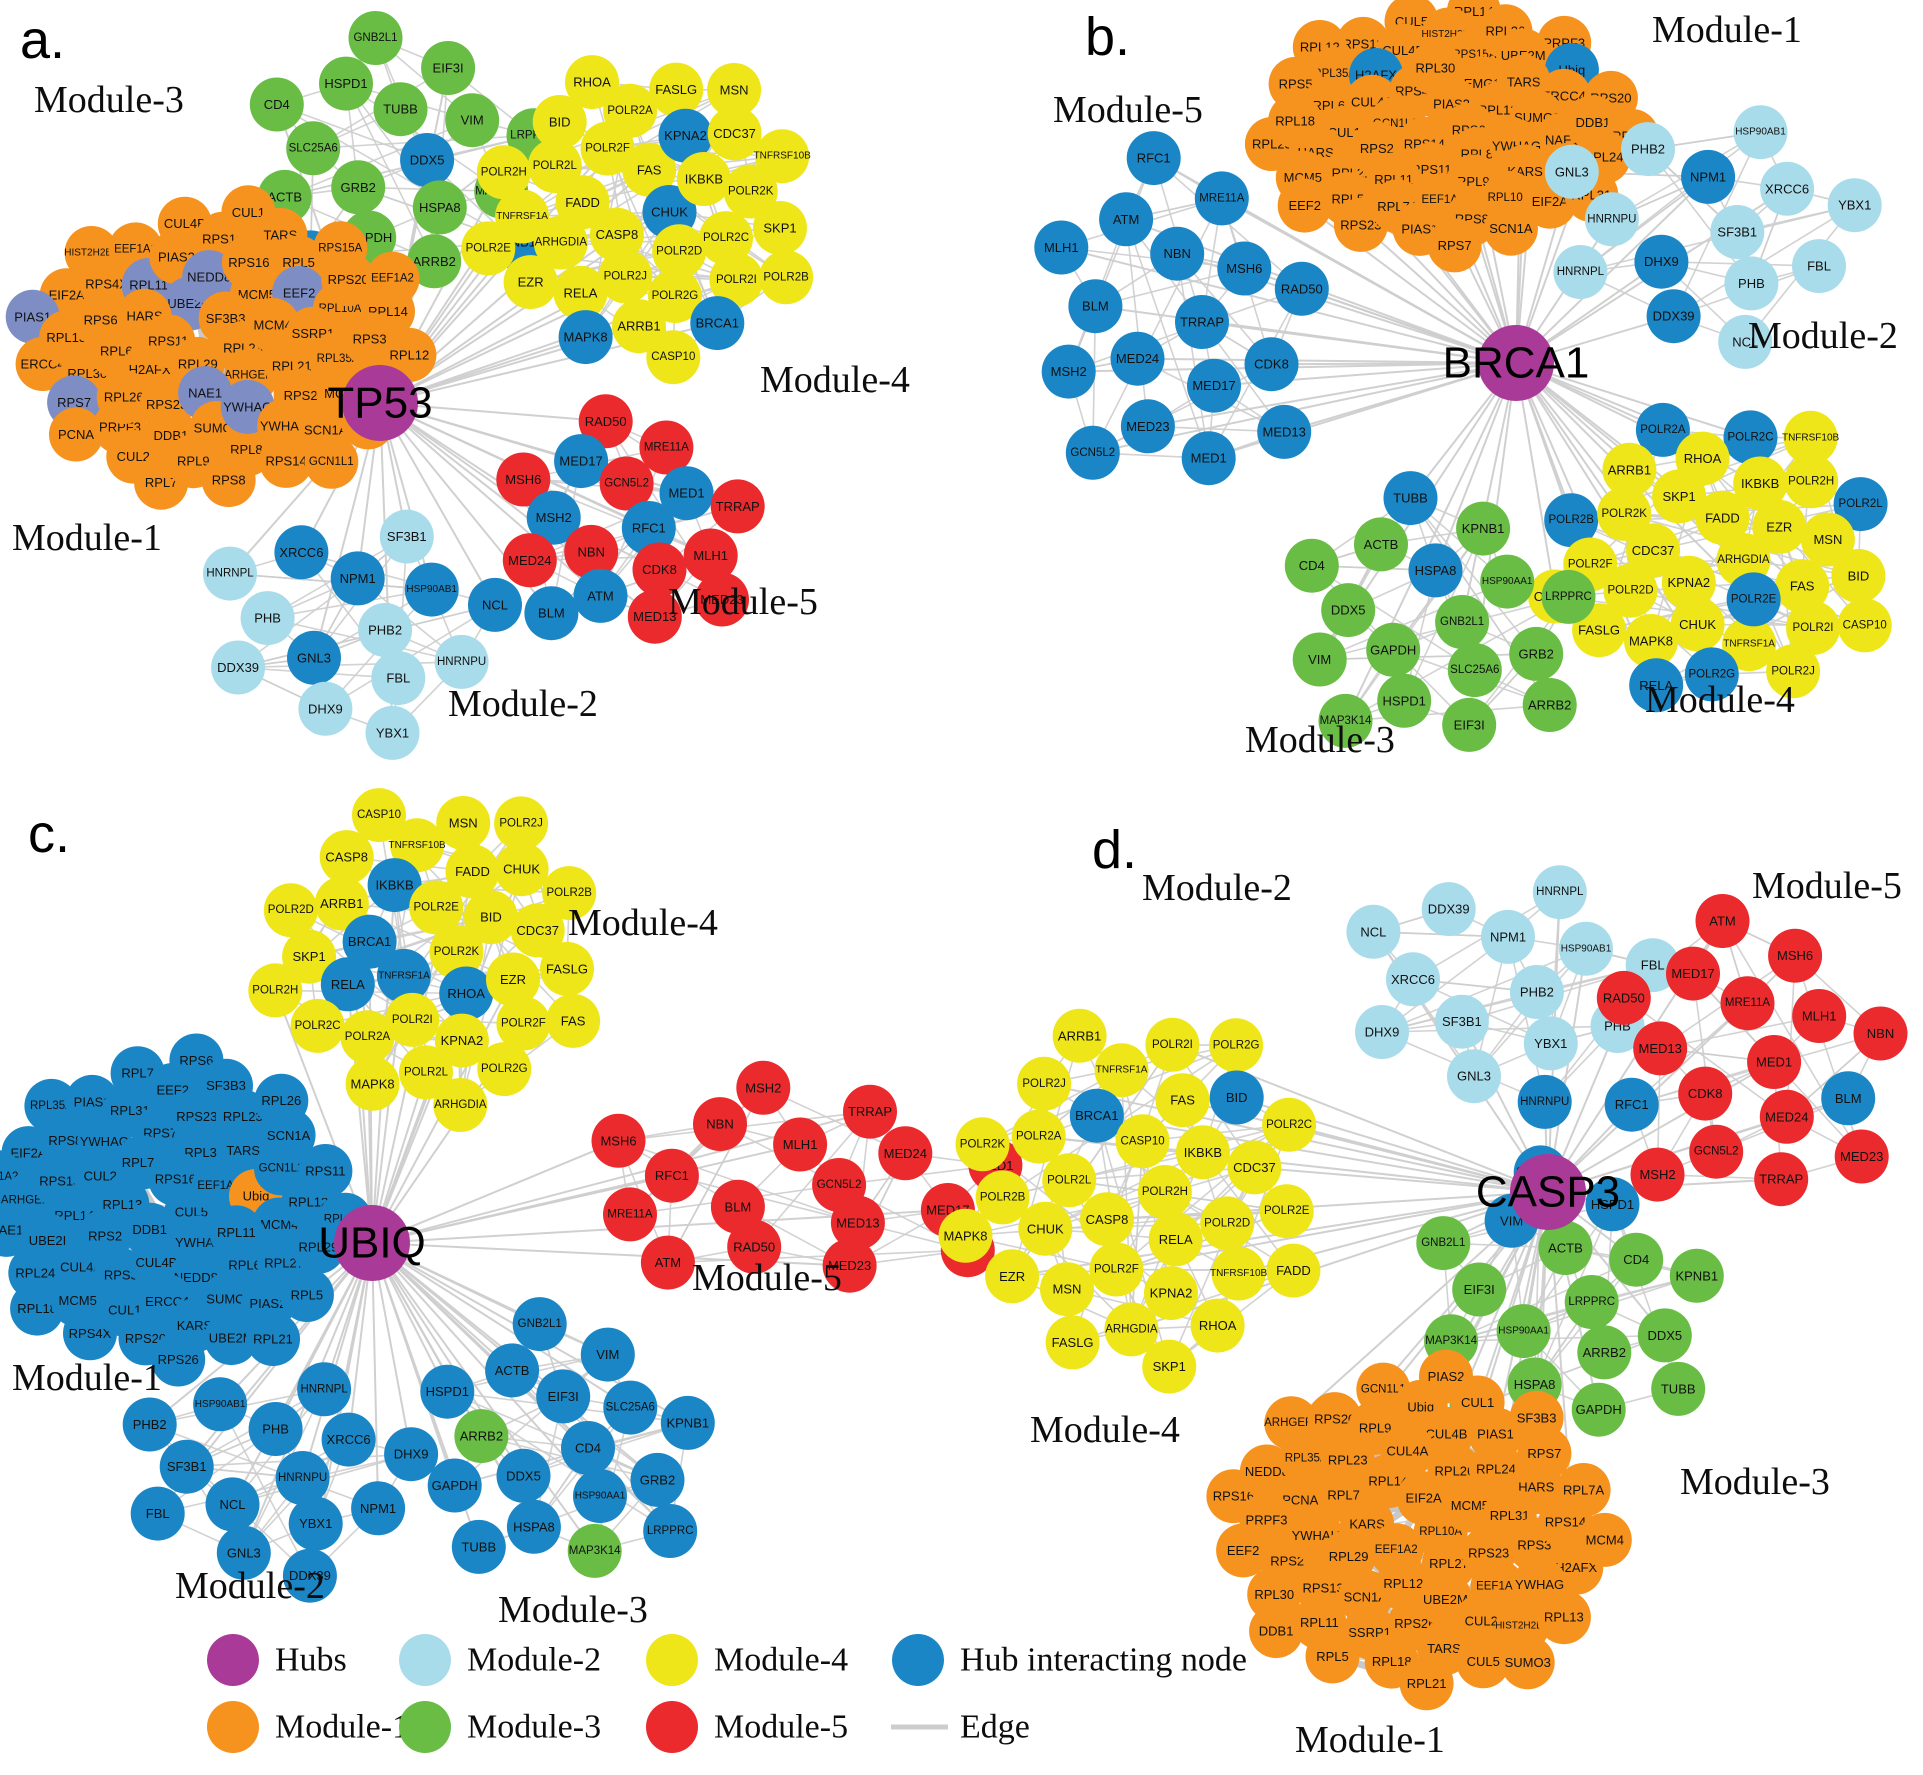 Image resolution: width=1923 pixels, height=1775 pixels. I want to click on node-skp1: SKP1, so click(1169, 1366).